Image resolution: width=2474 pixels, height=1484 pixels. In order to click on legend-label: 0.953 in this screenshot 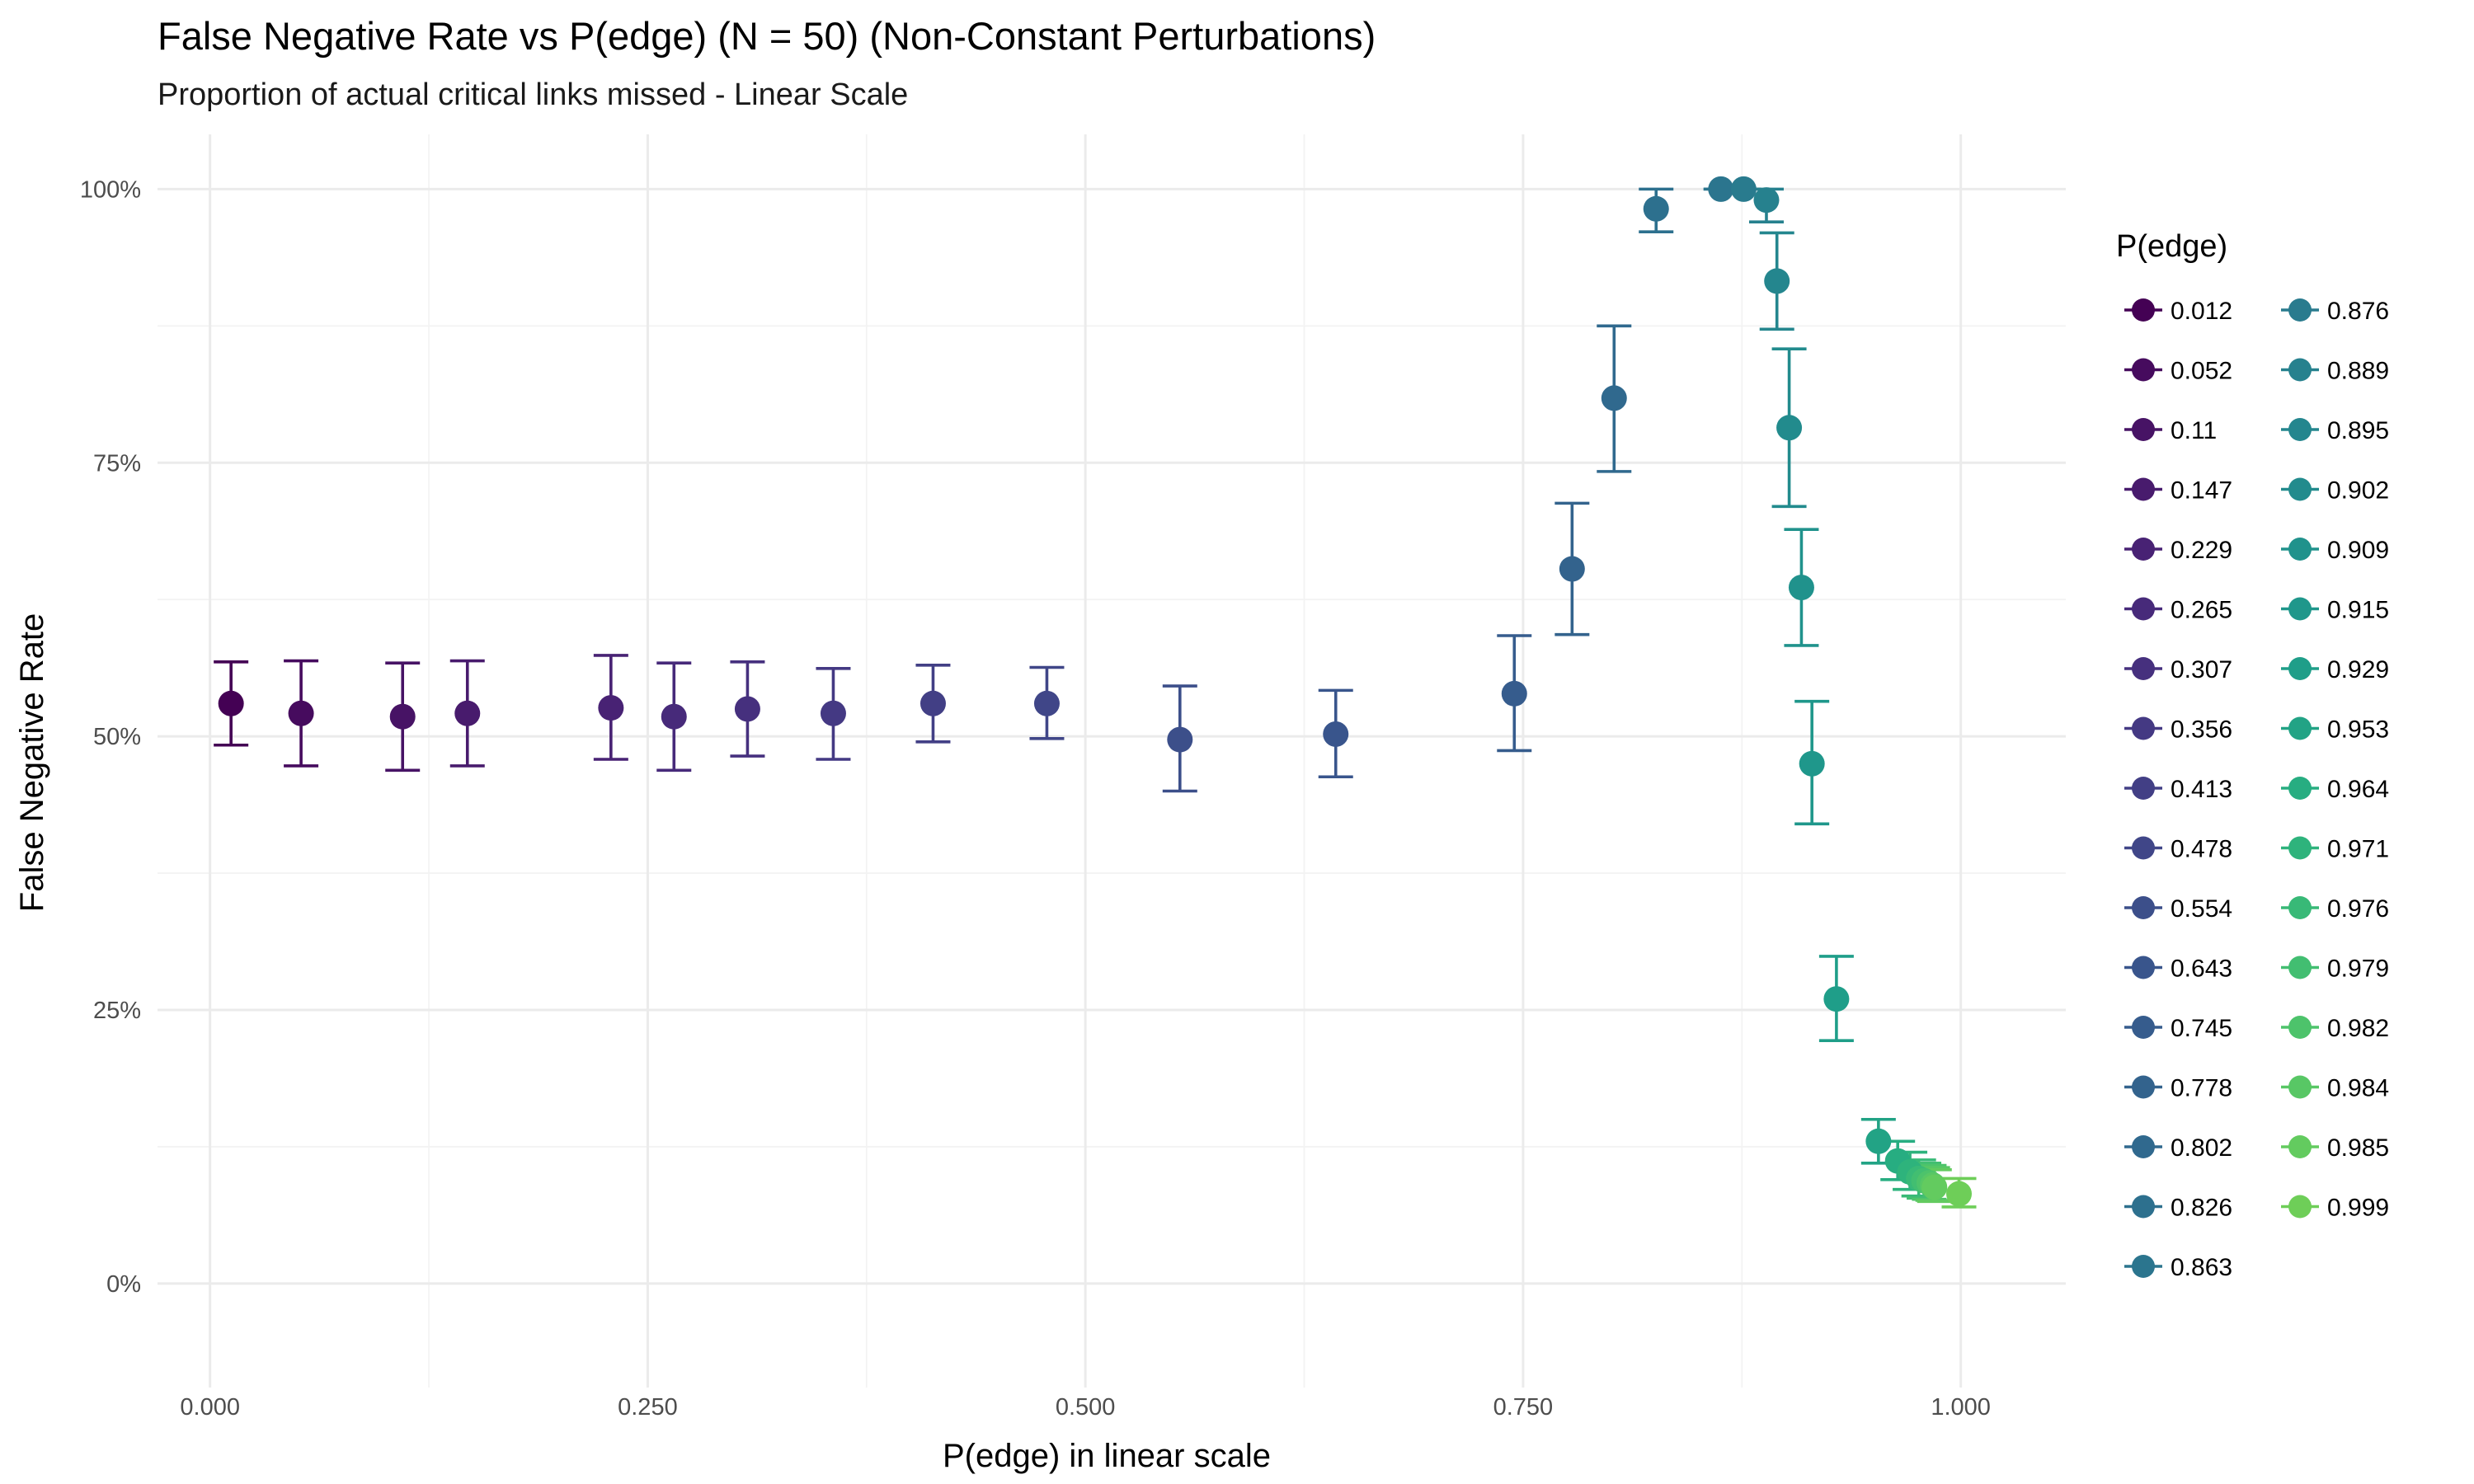, I will do `click(2358, 730)`.